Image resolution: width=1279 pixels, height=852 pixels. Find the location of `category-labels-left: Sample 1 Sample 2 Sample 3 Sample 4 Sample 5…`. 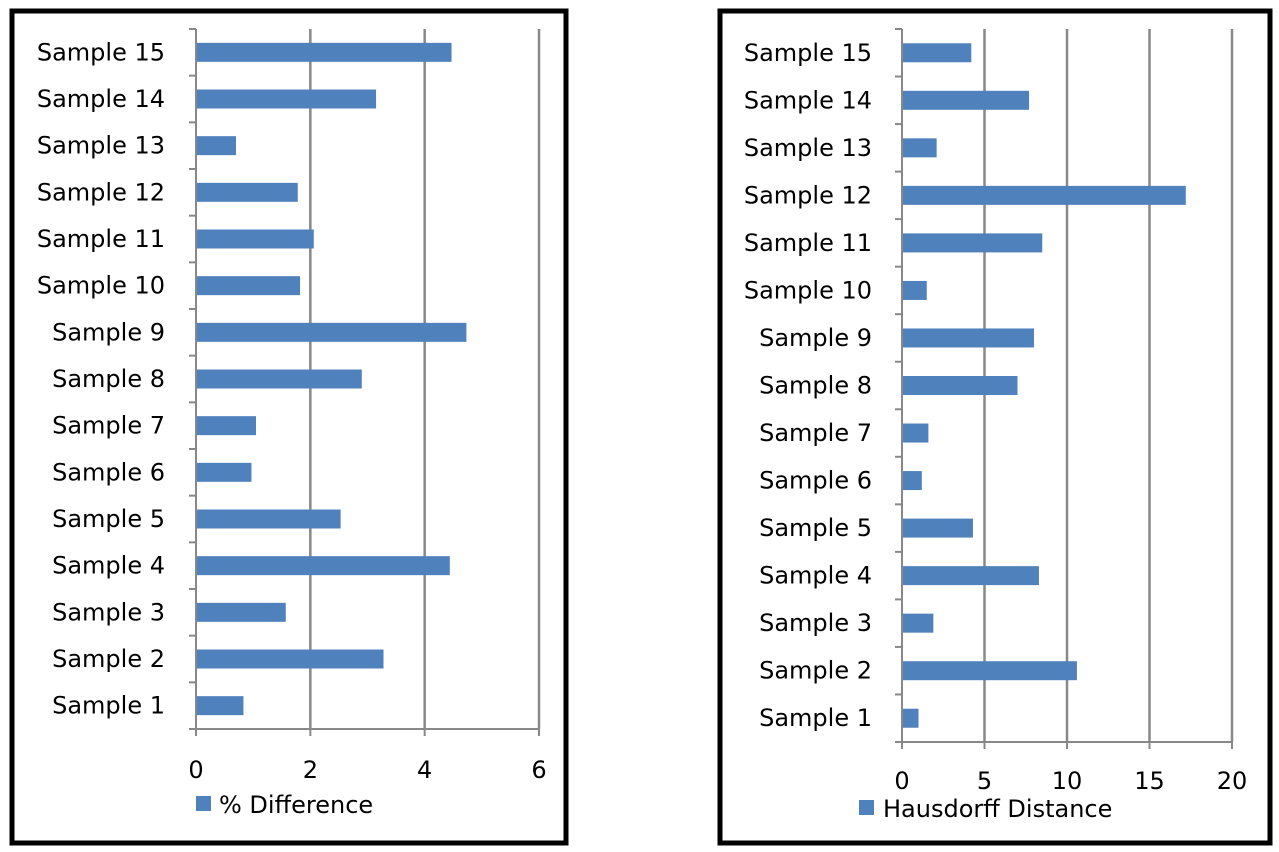

category-labels-left: Sample 1 Sample 2 Sample 3 Sample 4 Sample 5… is located at coordinates (101, 378).